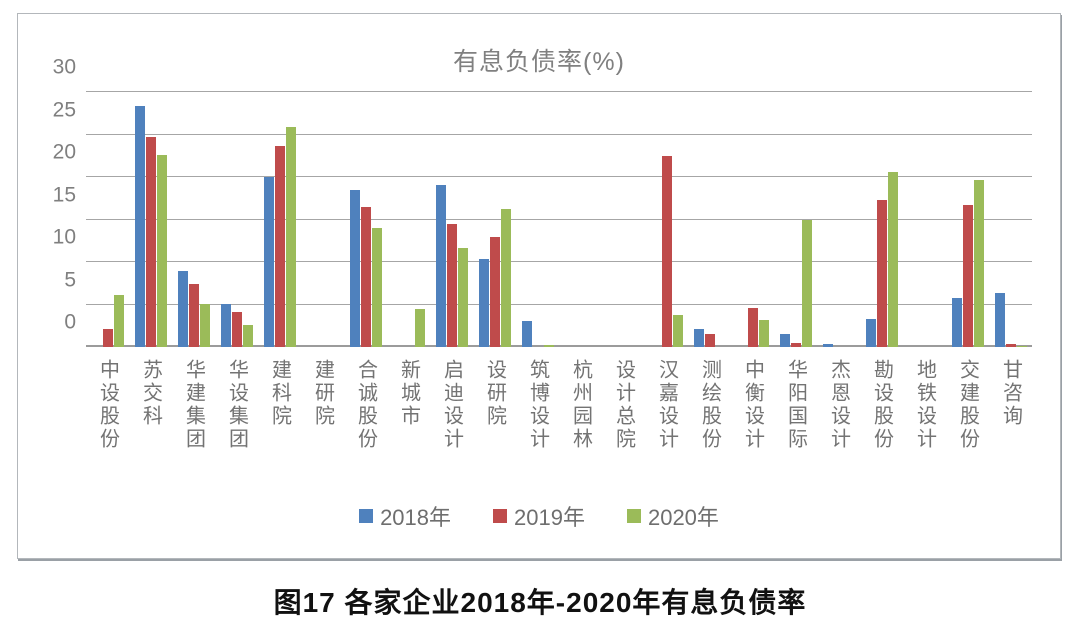 The image size is (1080, 641). I want to click on x-label-cell: 地铁设计, so click(924, 400).